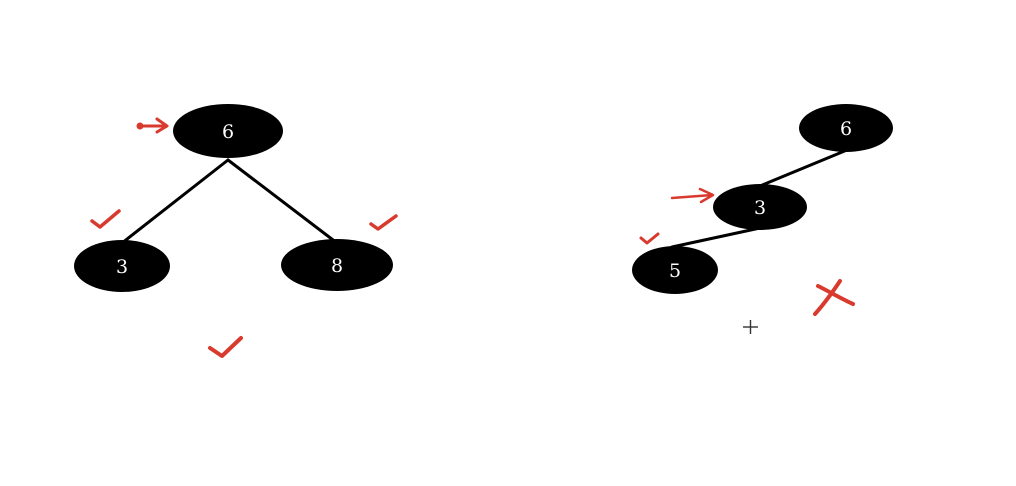  I want to click on node-right-leaf: 5, so click(675, 270).